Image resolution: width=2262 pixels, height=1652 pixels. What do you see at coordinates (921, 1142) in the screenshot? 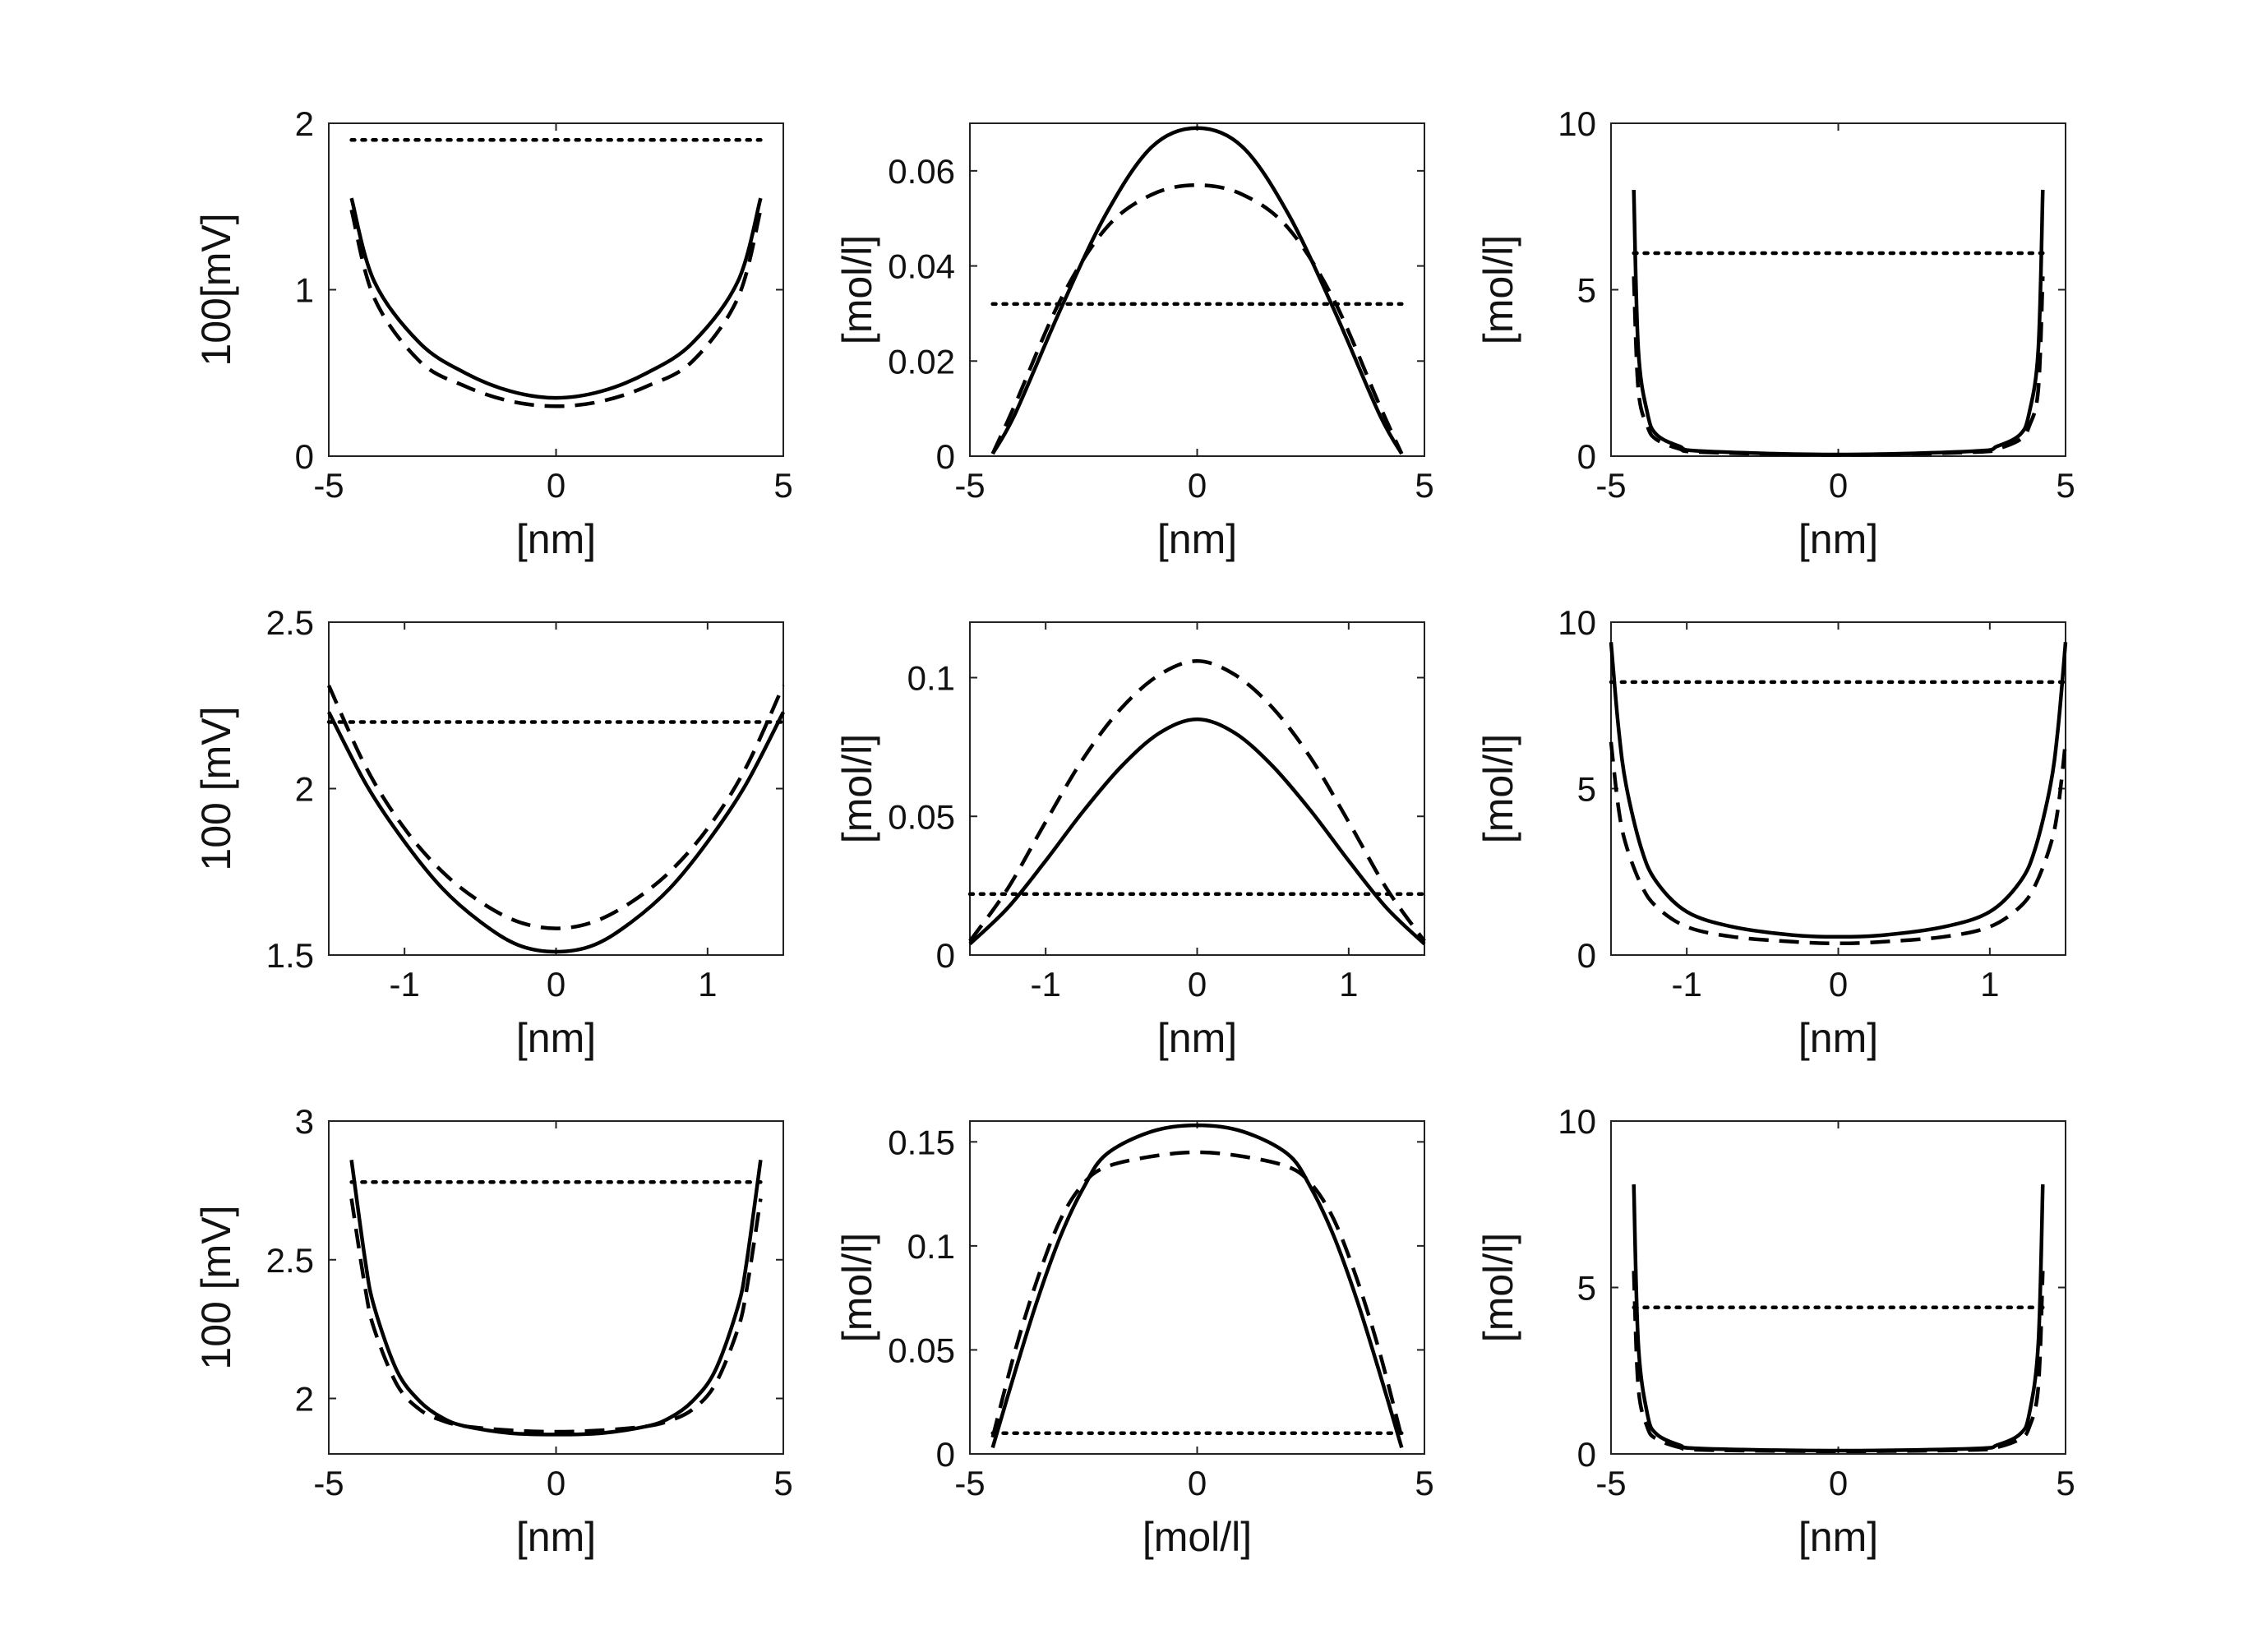
I see `y-tick-label: 0.15` at bounding box center [921, 1142].